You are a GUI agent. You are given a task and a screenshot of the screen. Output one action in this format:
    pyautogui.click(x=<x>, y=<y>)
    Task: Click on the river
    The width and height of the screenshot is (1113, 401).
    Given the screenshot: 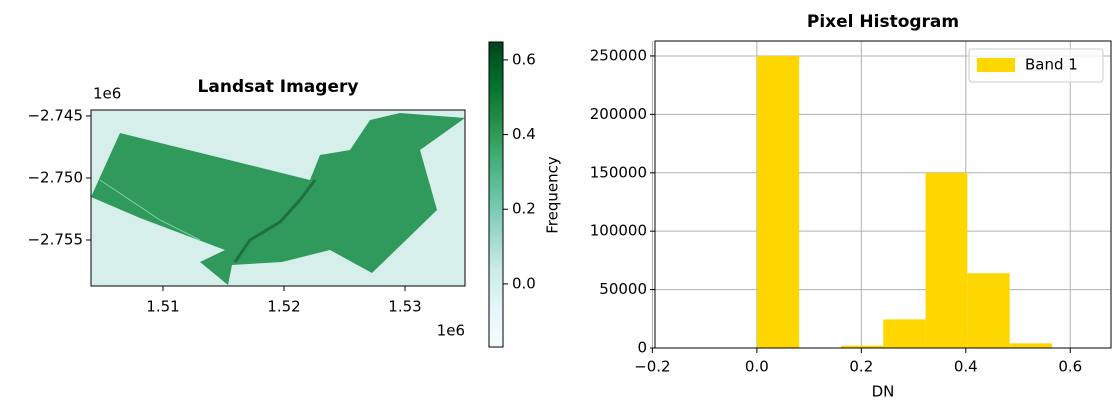 What is the action you would take?
    pyautogui.click(x=275, y=221)
    